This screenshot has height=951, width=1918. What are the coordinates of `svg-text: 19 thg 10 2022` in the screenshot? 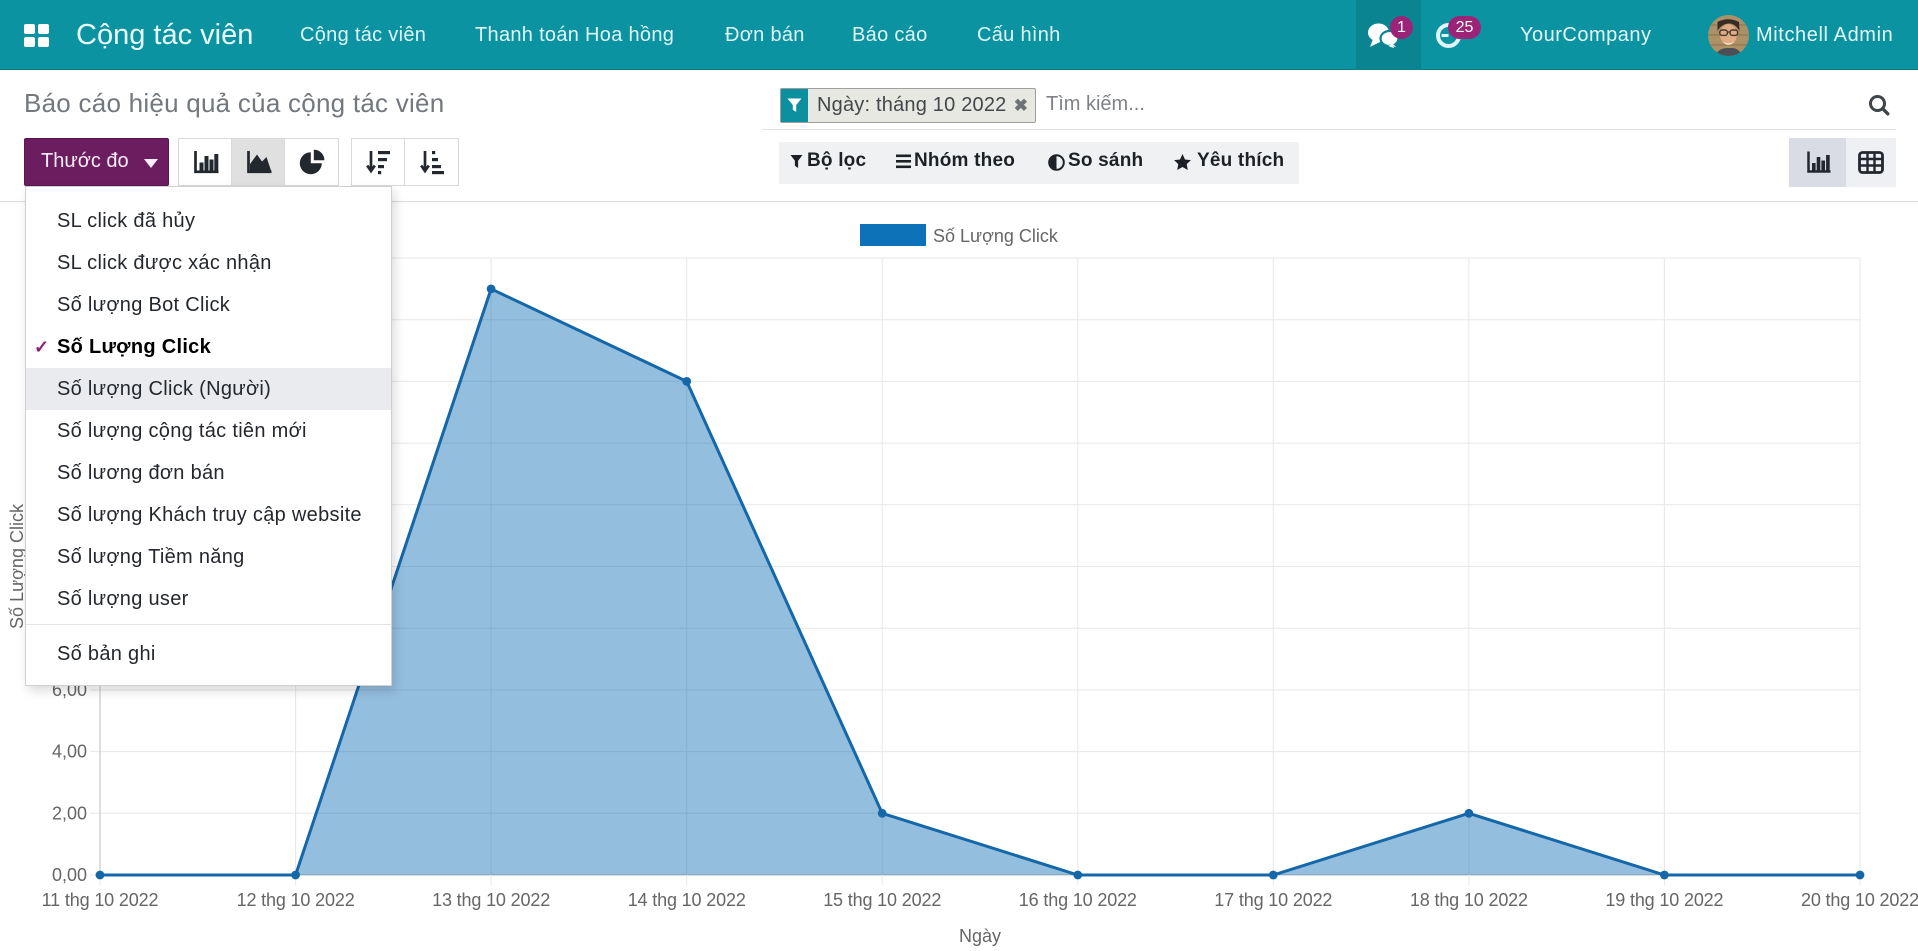 It's located at (1664, 900).